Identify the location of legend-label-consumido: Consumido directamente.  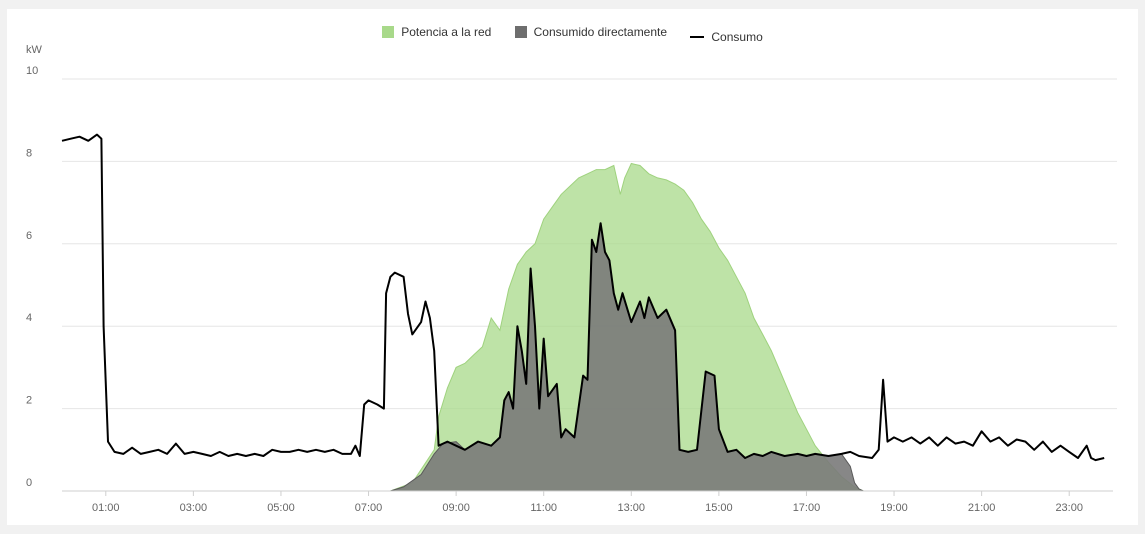
(600, 32).